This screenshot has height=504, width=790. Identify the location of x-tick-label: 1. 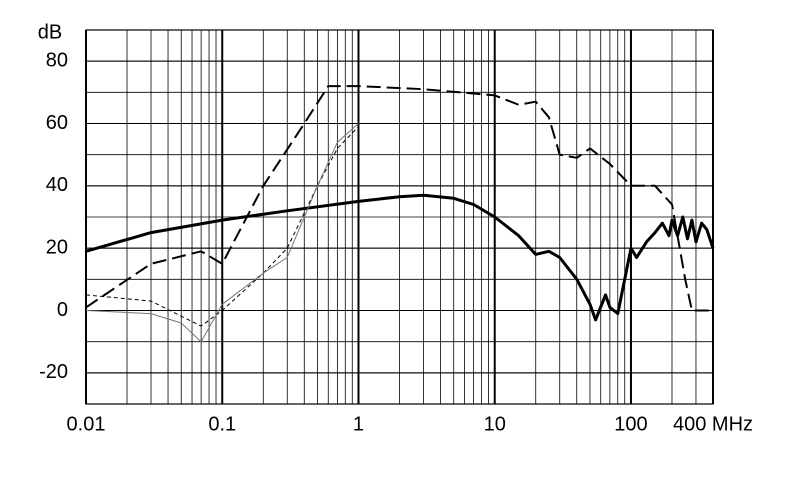
(358, 424).